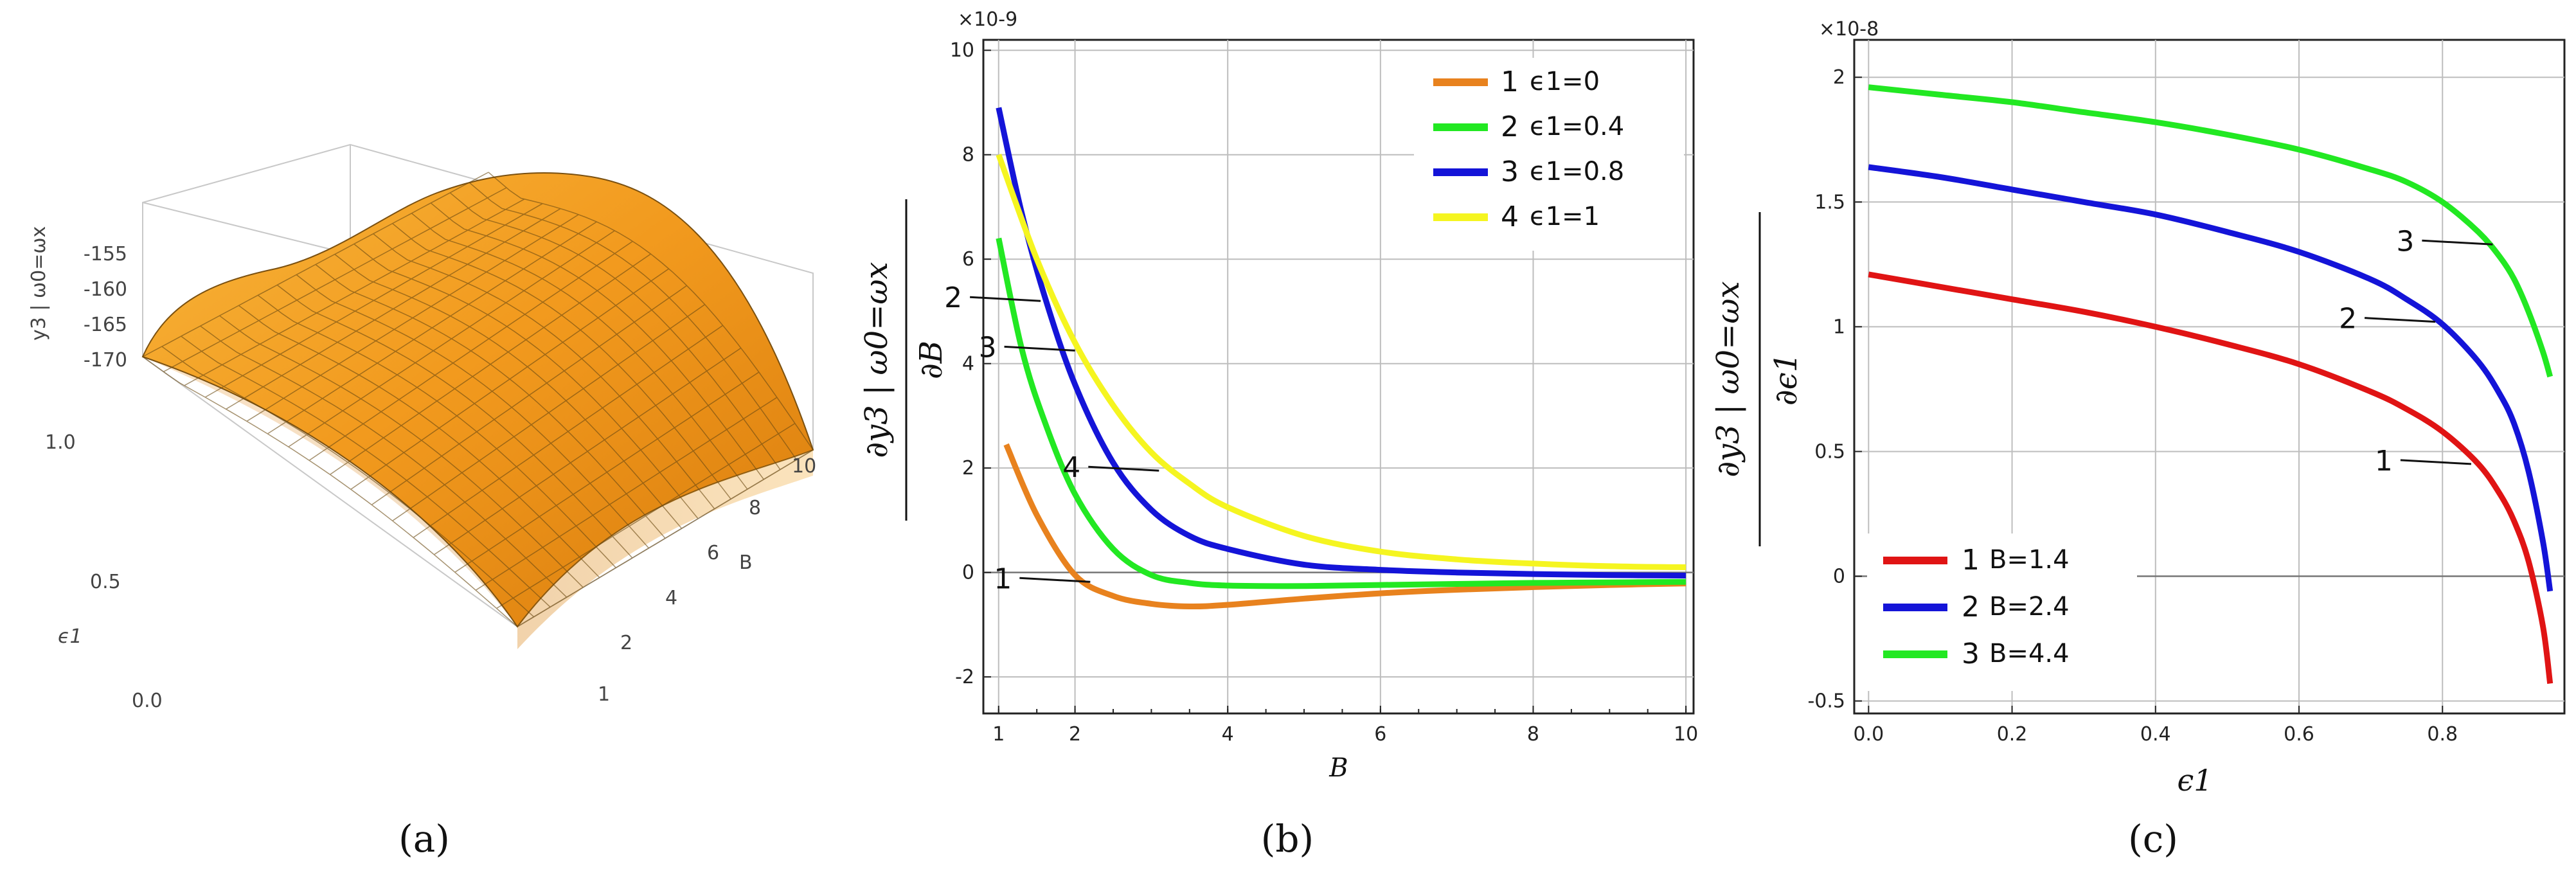 The height and width of the screenshot is (878, 2576). Describe the element at coordinates (604, 694) in the screenshot. I see `y-tick: 1` at that location.